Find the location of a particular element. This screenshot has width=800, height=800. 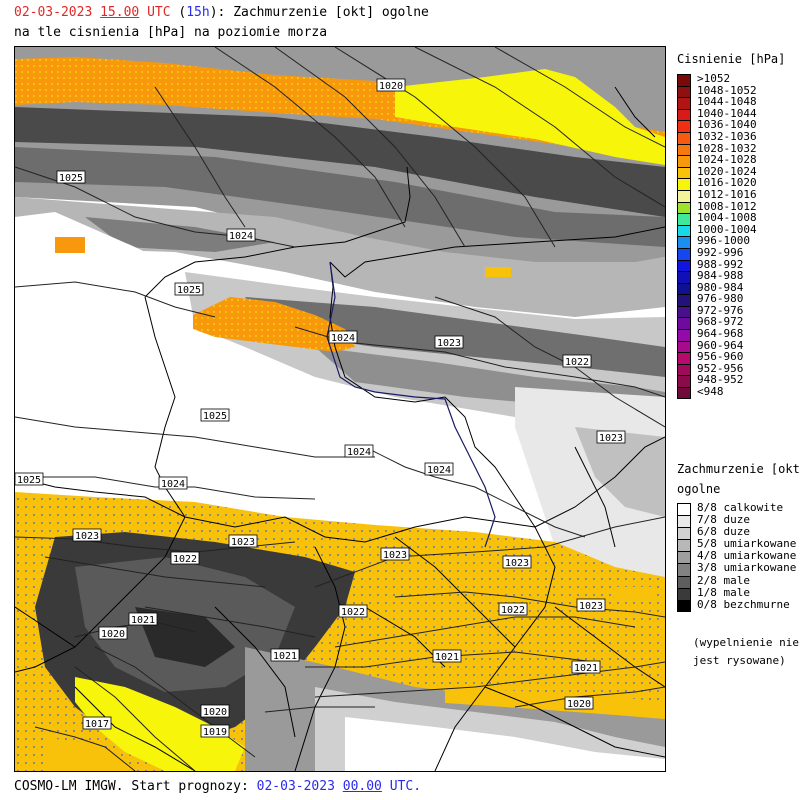

chart-title-text: Zachmurzenie [okt] ogolne is located at coordinates (331, 12).